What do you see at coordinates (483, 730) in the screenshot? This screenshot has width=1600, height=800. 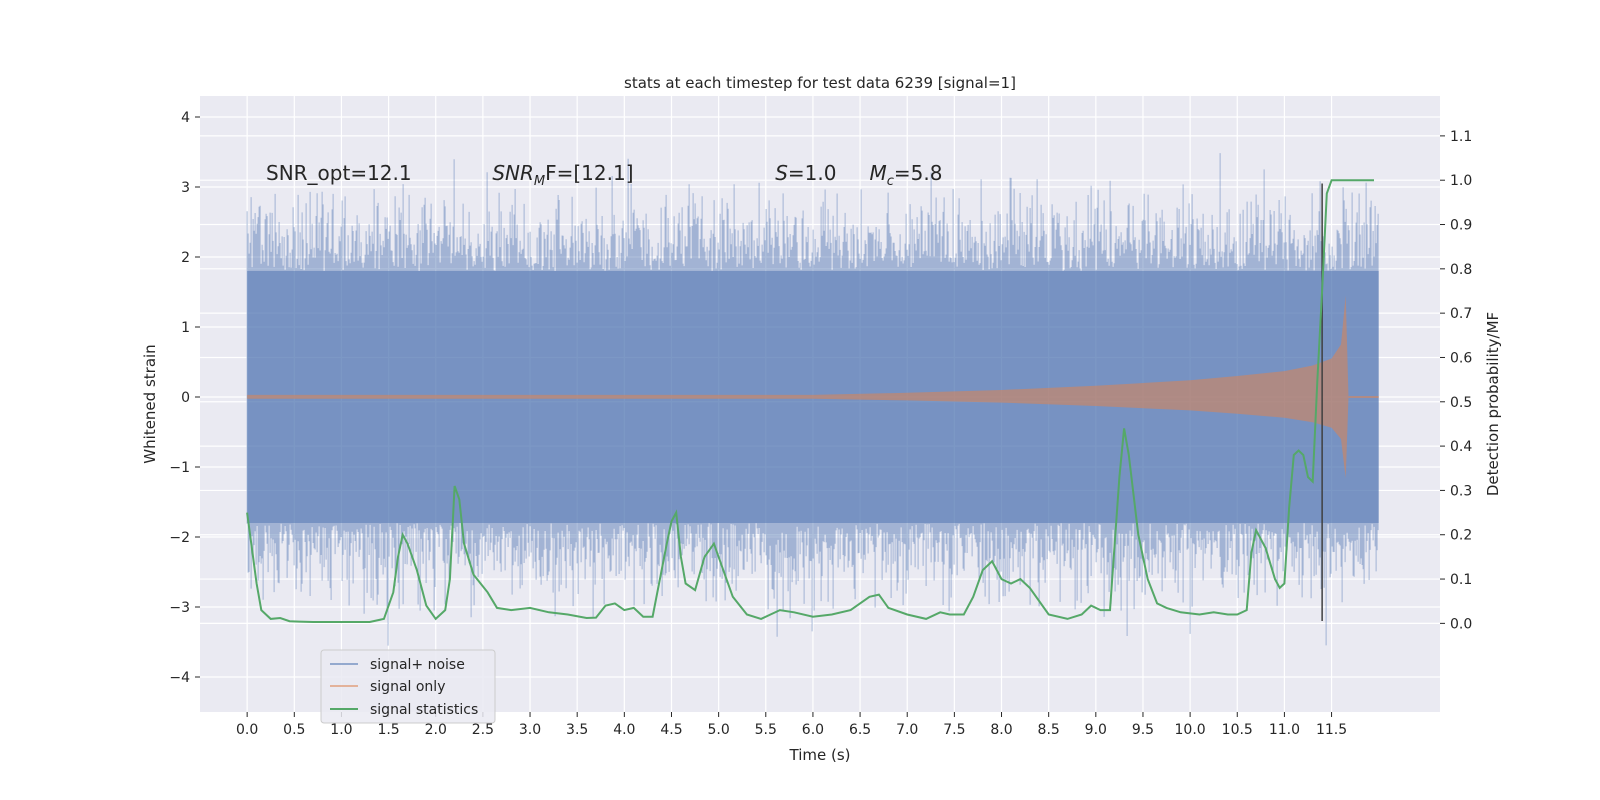 I see `x-tick-label-5: 2.5` at bounding box center [483, 730].